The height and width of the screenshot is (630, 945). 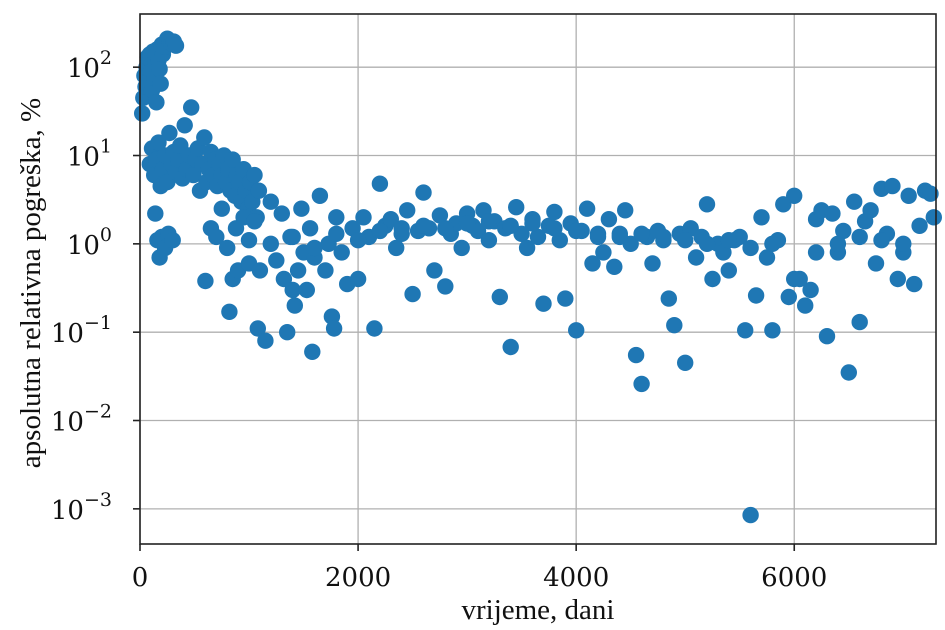 I want to click on y-tick-label: 10², so click(x=89, y=65).